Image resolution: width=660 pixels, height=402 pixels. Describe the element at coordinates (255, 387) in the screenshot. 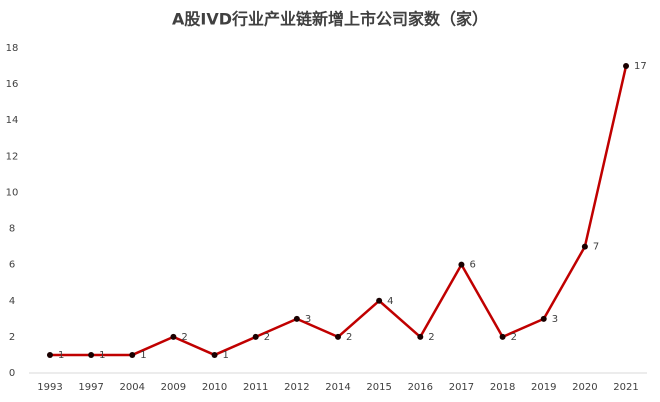

I see `x-tick-label: 2011` at that location.